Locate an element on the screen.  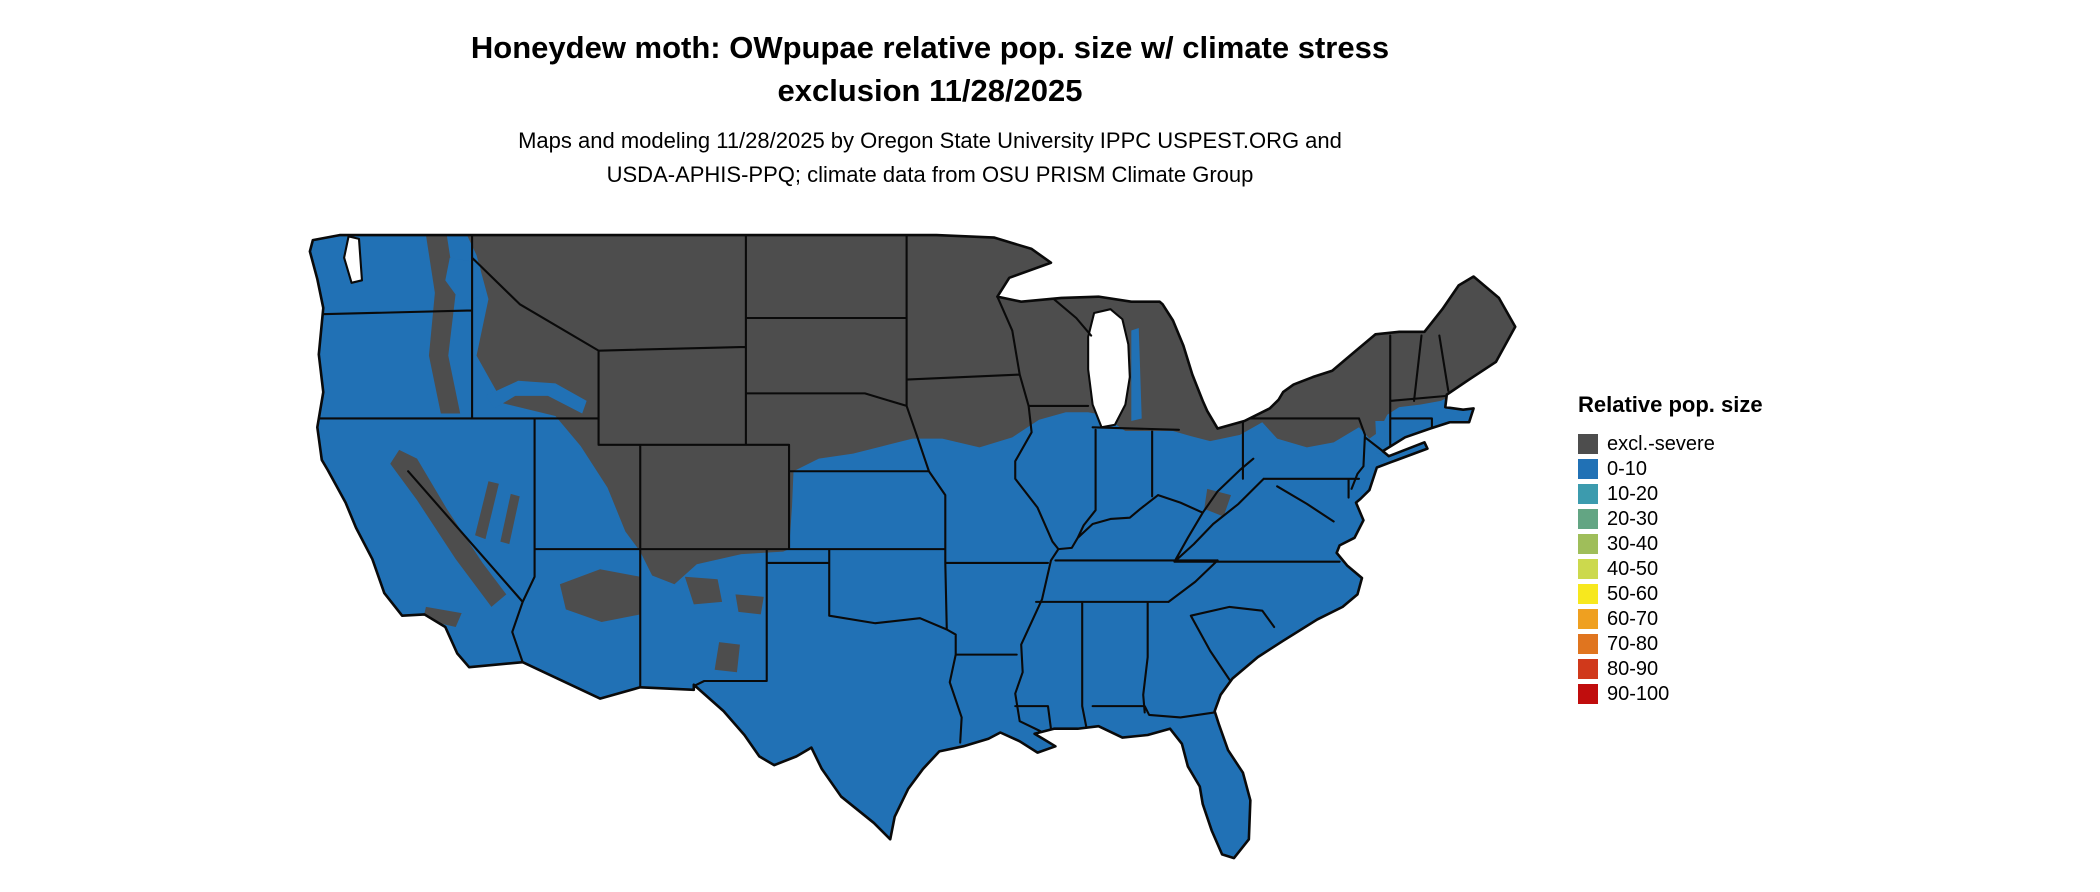
legend-item: 30-40 is located at coordinates (1670, 543).